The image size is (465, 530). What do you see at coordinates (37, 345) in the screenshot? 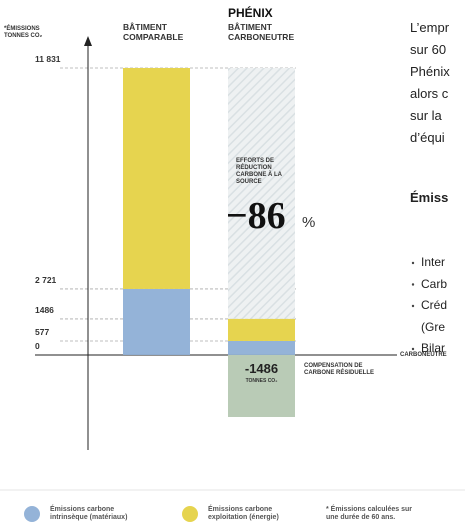
I see `y-tick-label: 0` at bounding box center [37, 345].